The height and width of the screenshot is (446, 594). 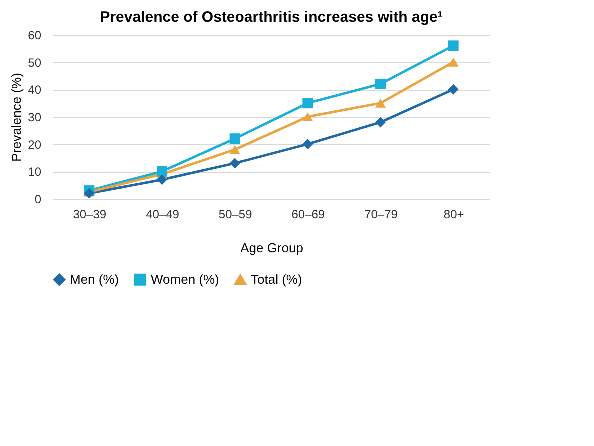 What do you see at coordinates (309, 215) in the screenshot?
I see `x-tick-label: 60–69` at bounding box center [309, 215].